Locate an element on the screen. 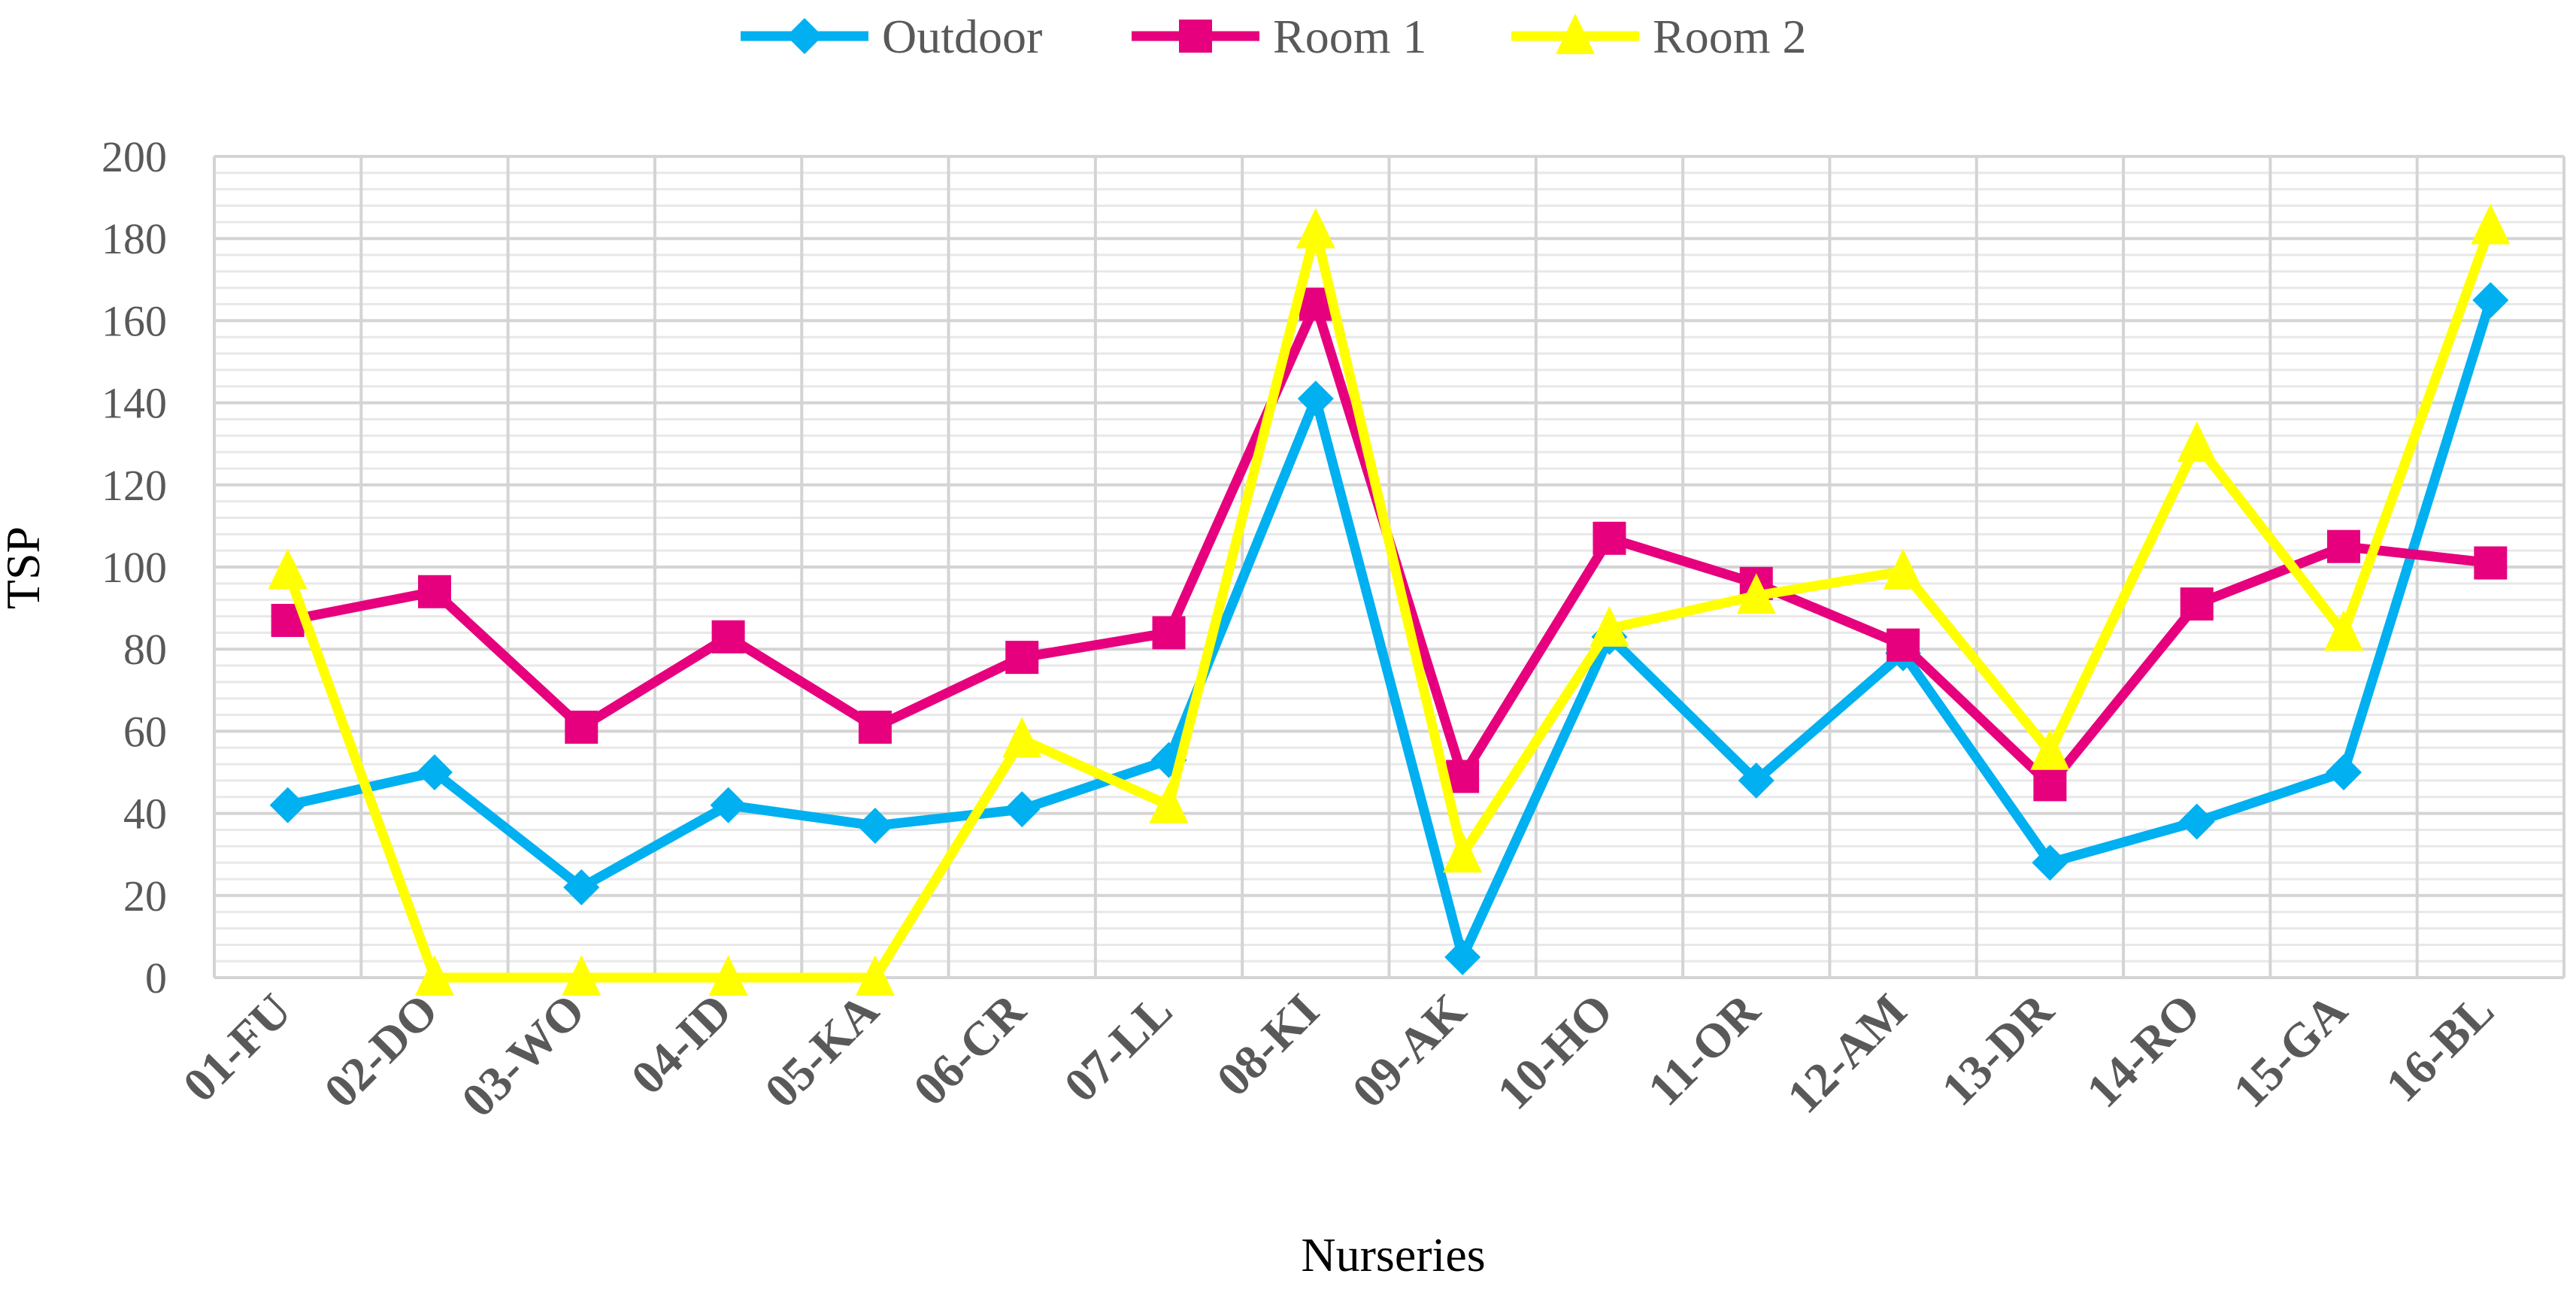 Image resolution: width=2576 pixels, height=1292 pixels. x-tick-label: 02-DO is located at coordinates (380, 1051).